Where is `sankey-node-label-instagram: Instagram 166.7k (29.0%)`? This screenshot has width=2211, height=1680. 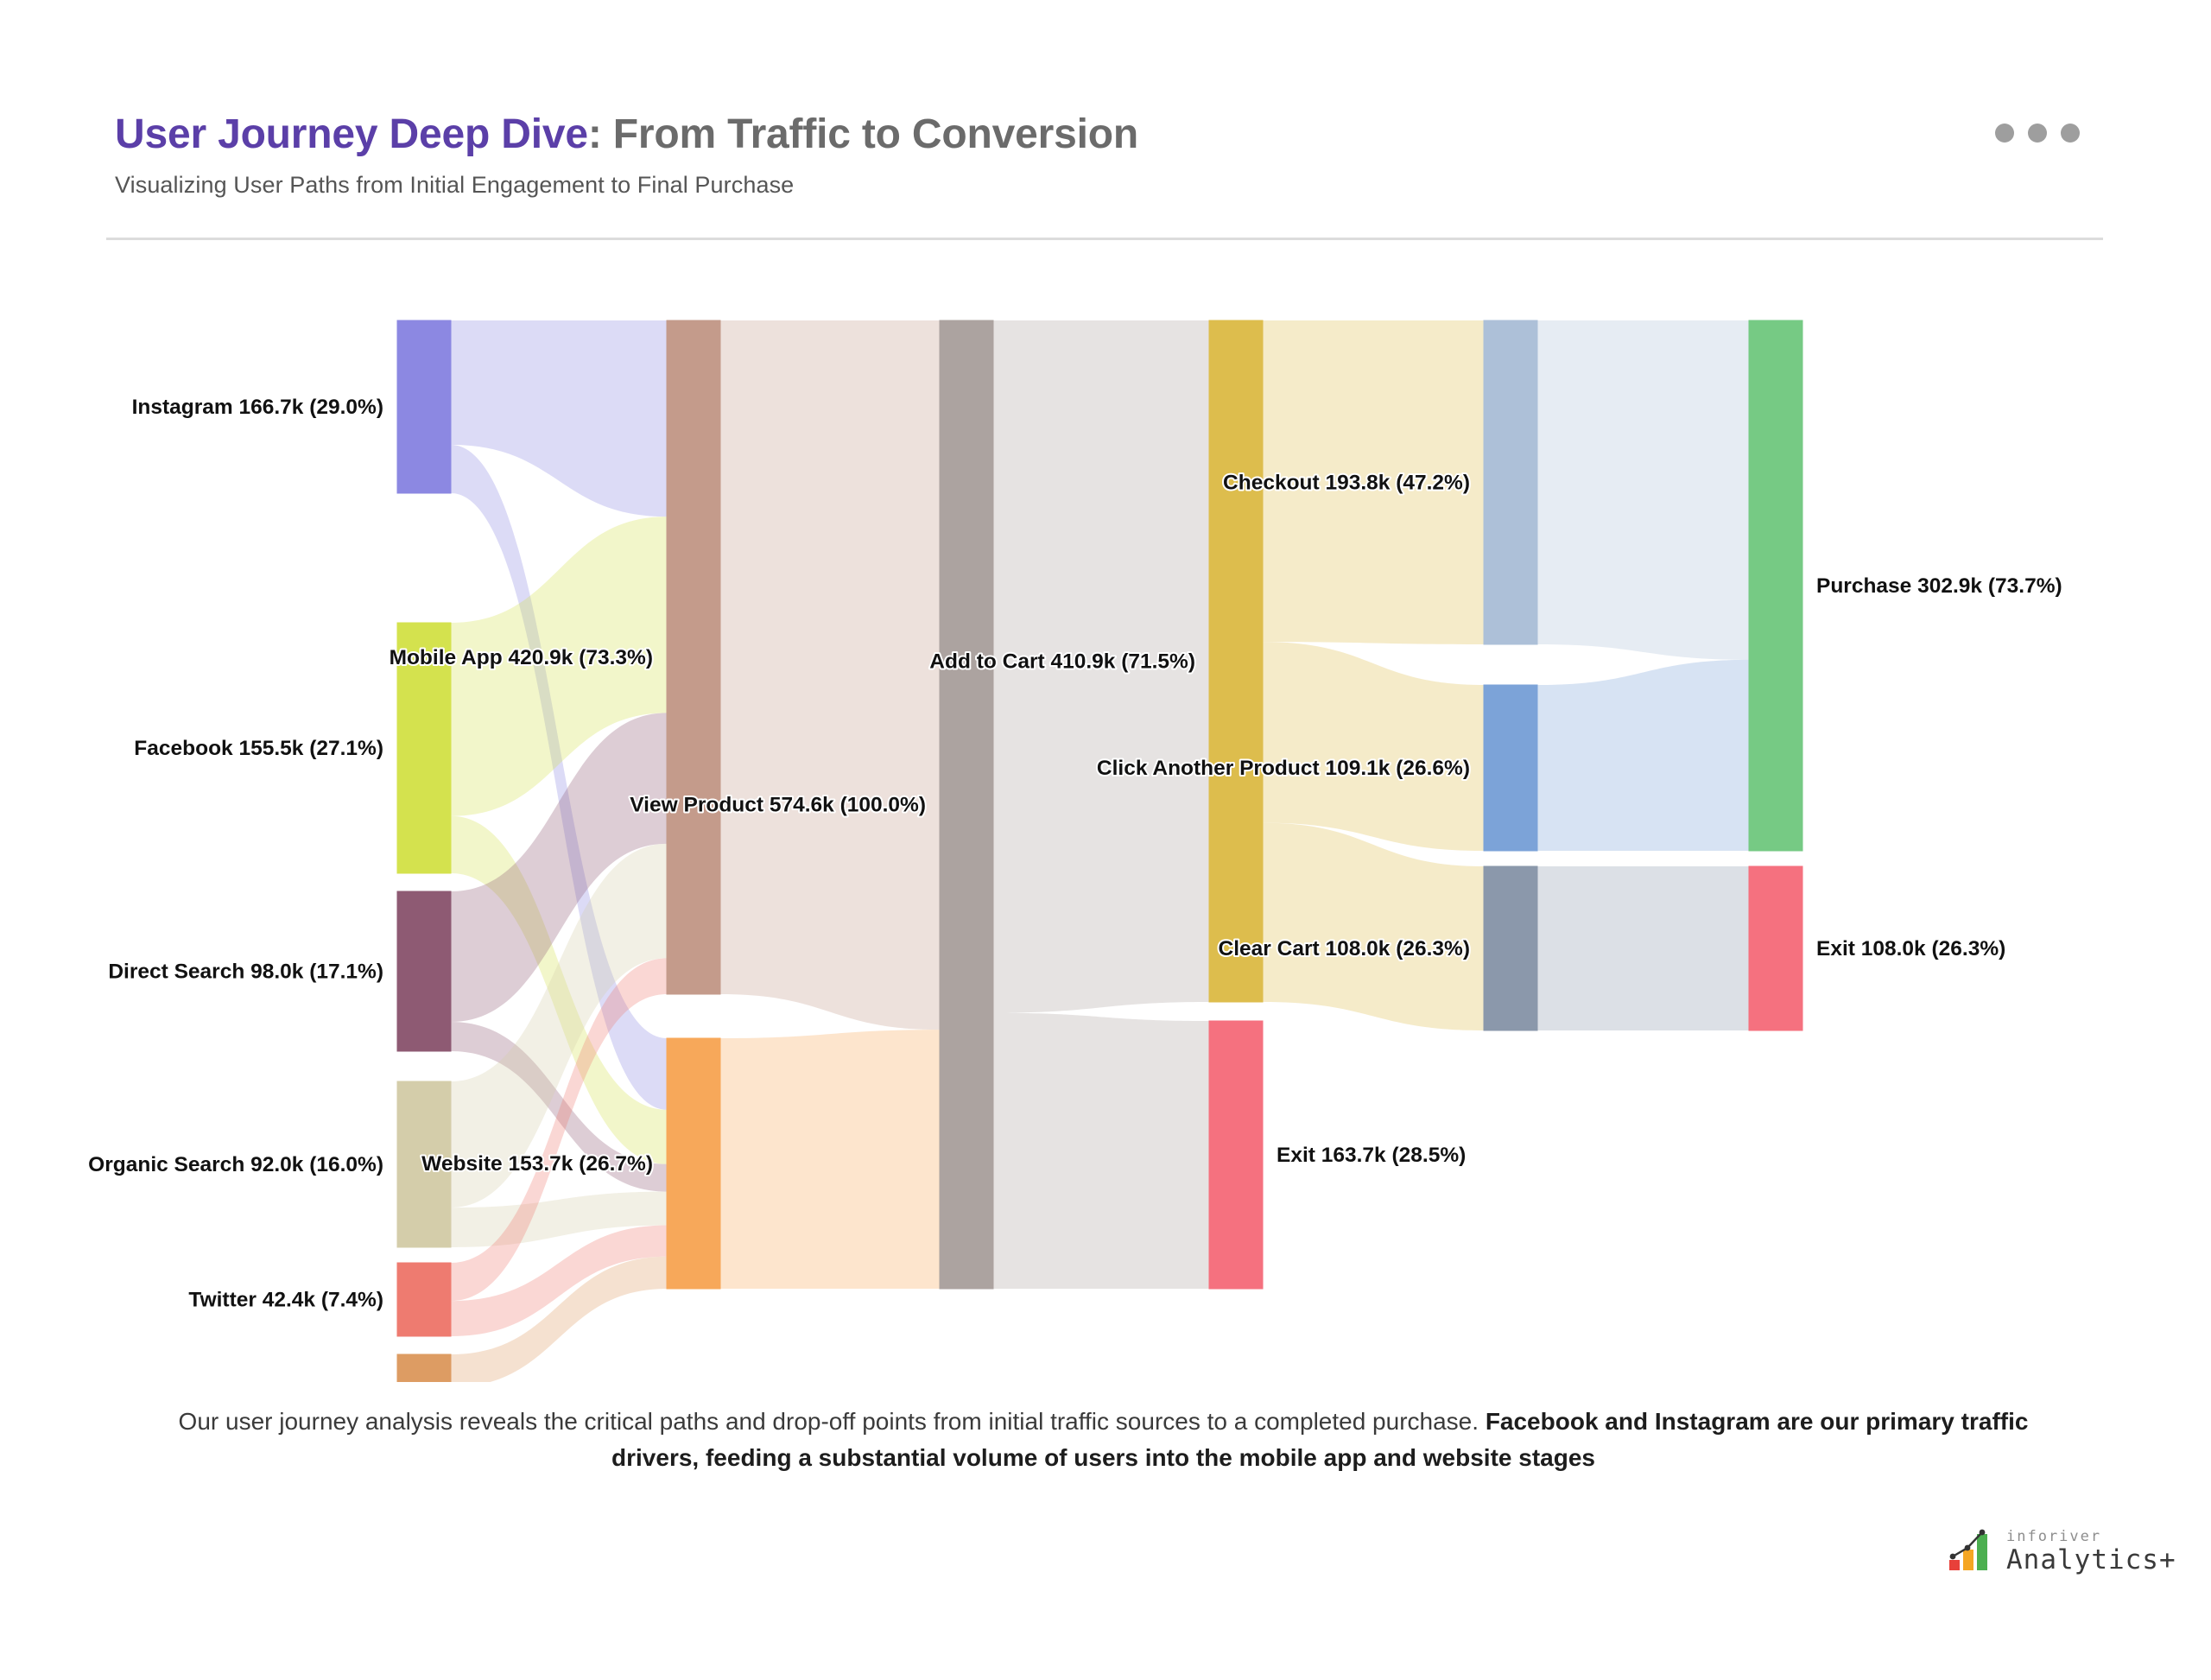
sankey-node-label-instagram: Instagram 166.7k (29.0%) is located at coordinates (257, 408).